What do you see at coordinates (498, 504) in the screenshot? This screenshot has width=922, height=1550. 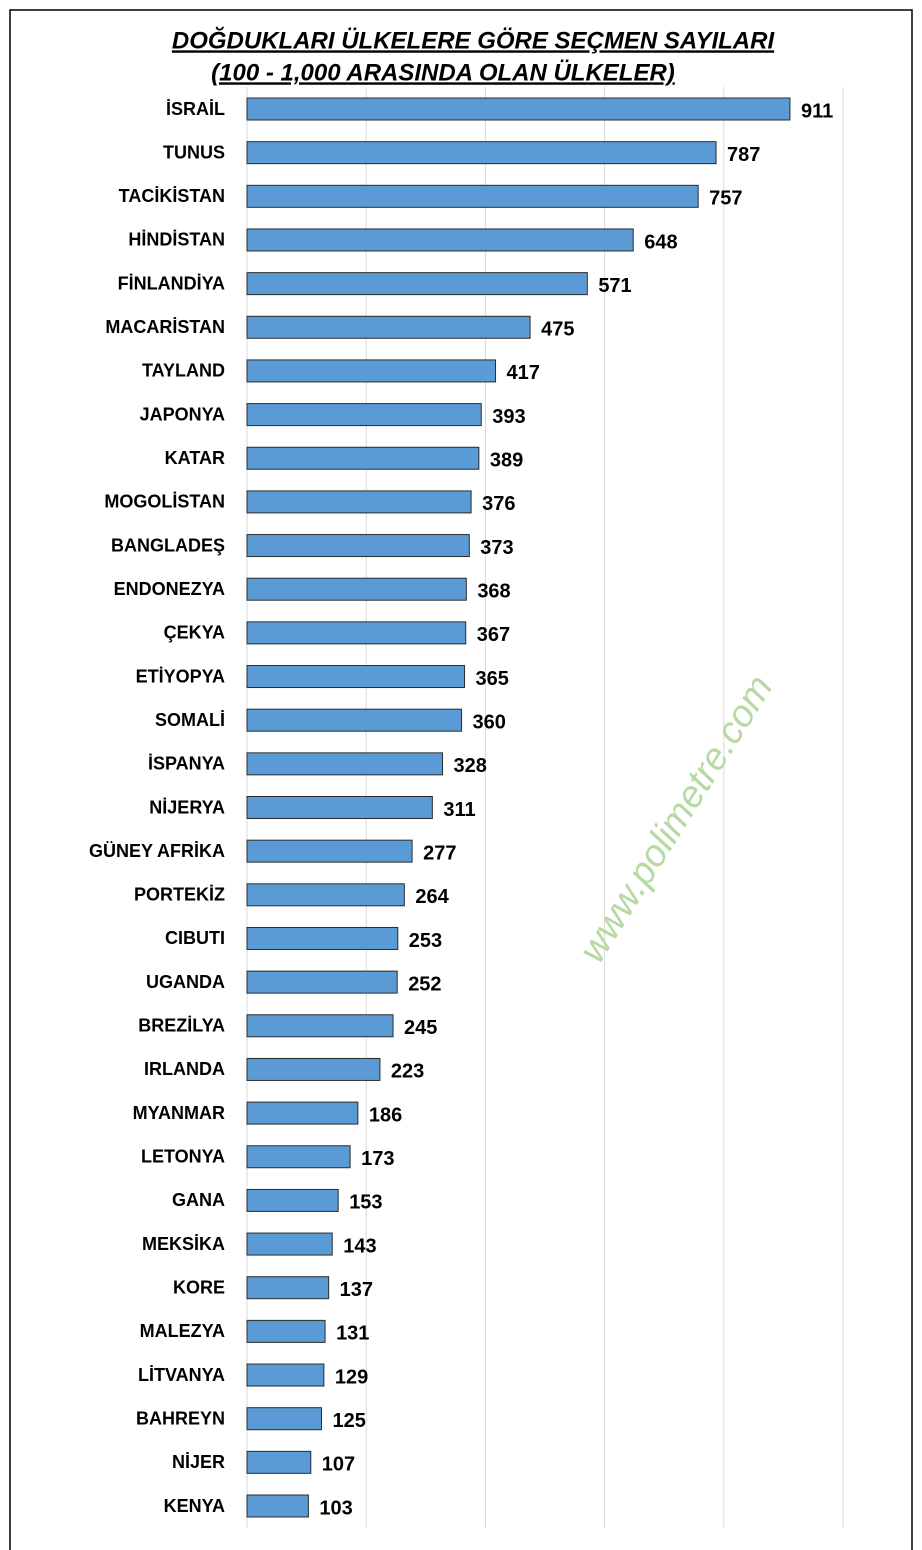 I see `data-label: 376` at bounding box center [498, 504].